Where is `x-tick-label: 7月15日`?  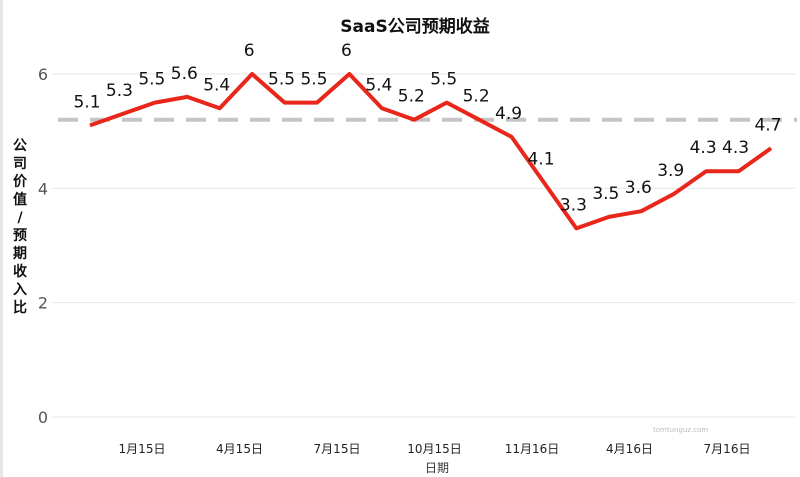 x-tick-label: 7月15日 is located at coordinates (337, 449).